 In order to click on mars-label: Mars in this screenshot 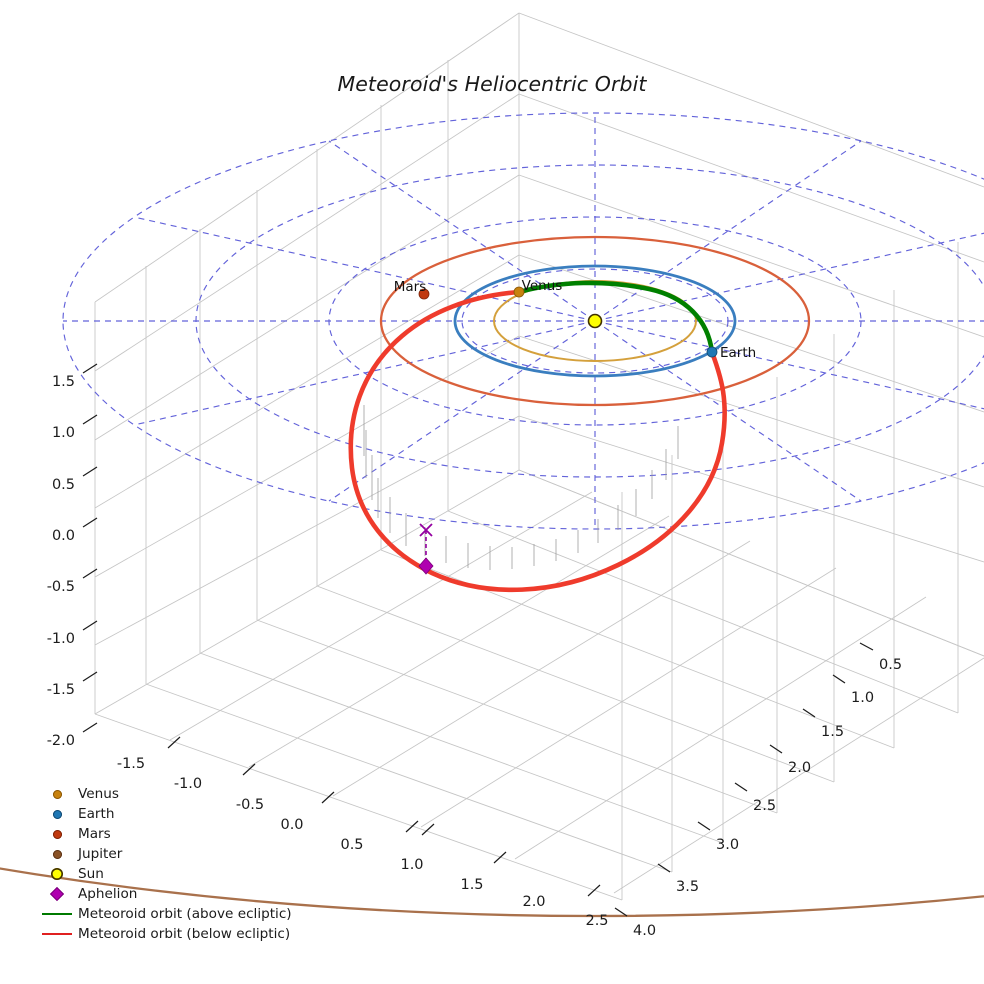, I will do `click(410, 287)`.